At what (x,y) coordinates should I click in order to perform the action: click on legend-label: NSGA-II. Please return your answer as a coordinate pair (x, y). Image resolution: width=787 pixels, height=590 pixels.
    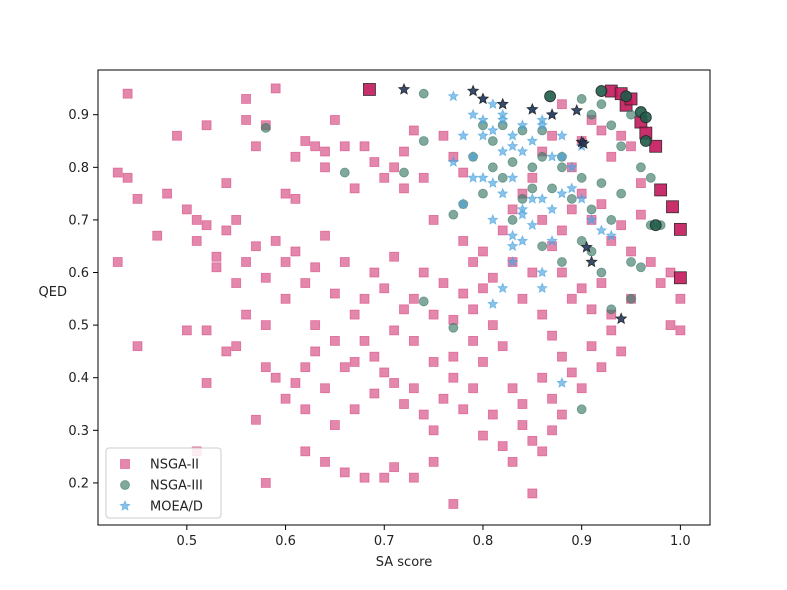
    Looking at the image, I should click on (174, 465).